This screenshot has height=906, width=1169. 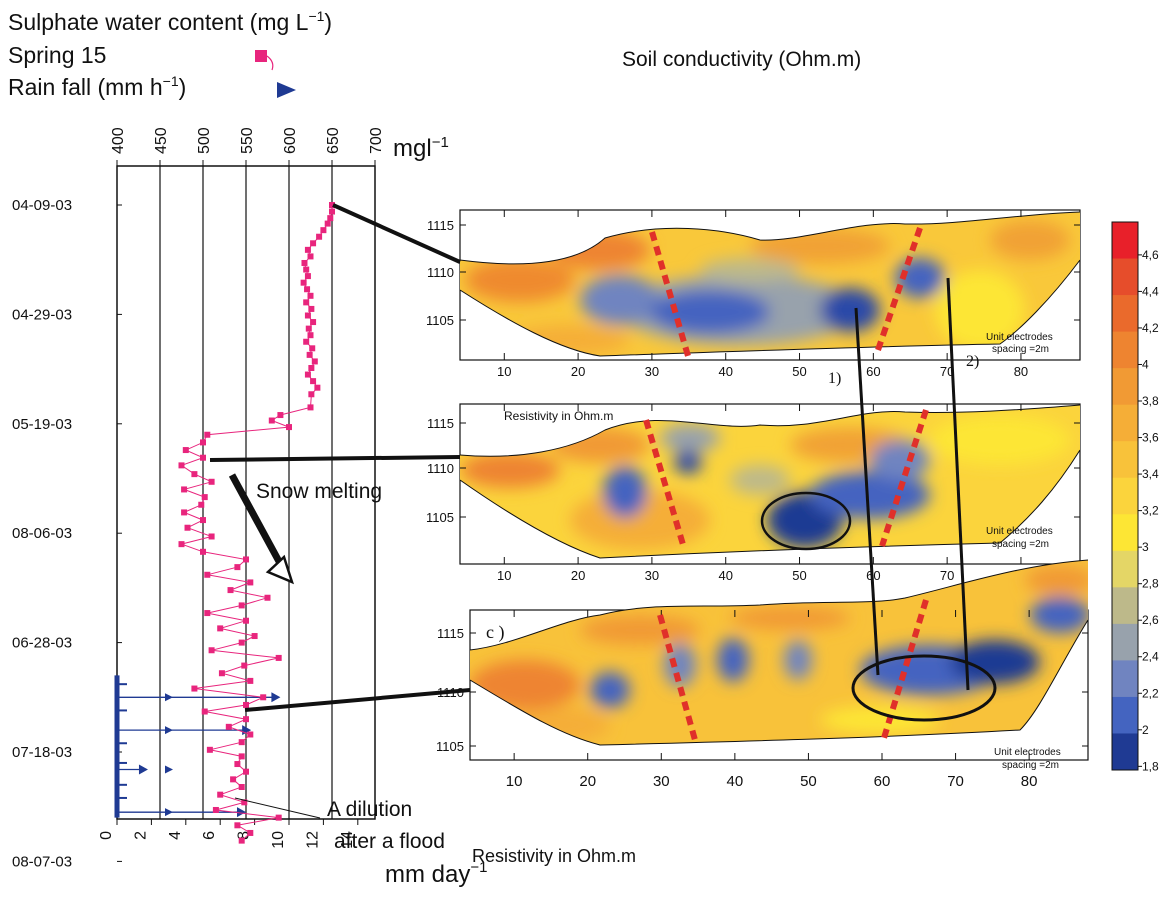 What do you see at coordinates (1027, 752) in the screenshot?
I see `panel-bot-electrode-1: Unit electrodes` at bounding box center [1027, 752].